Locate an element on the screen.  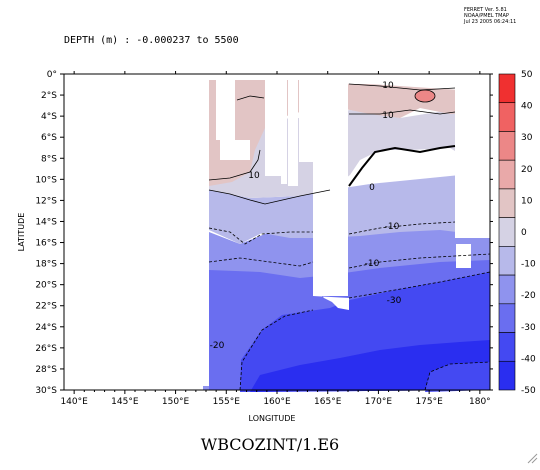
edge-cell is located at coordinates (206, 388).